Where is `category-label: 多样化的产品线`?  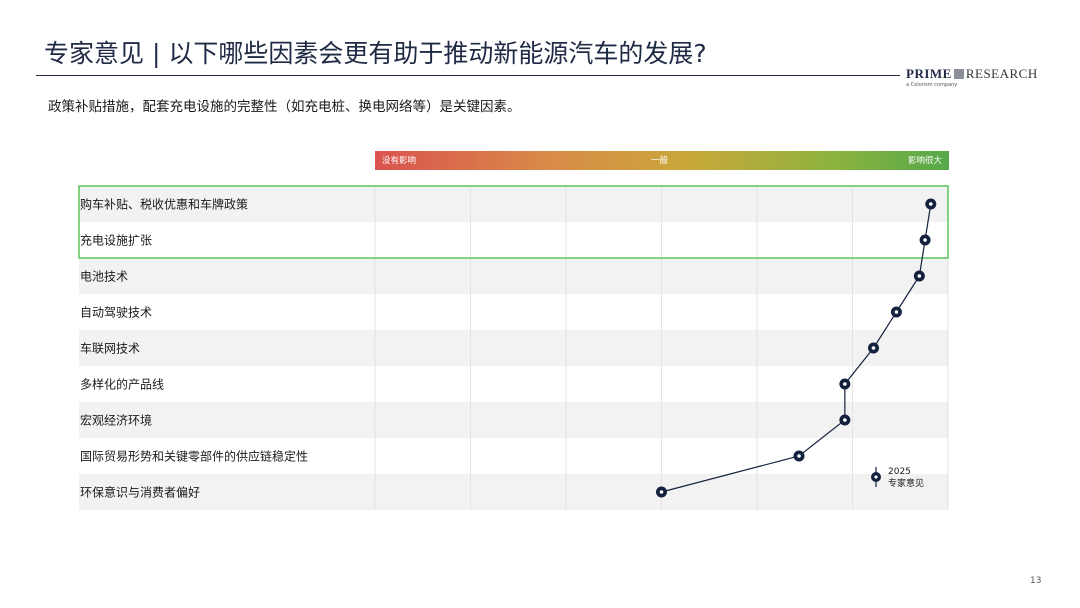 category-label: 多样化的产品线 is located at coordinates (122, 384).